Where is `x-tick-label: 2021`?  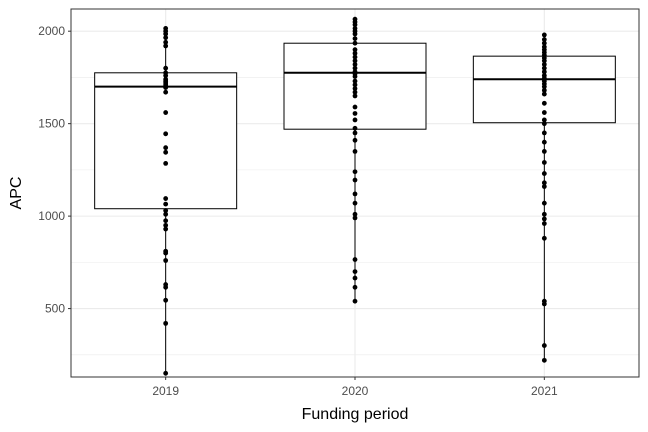 x-tick-label: 2021 is located at coordinates (544, 391).